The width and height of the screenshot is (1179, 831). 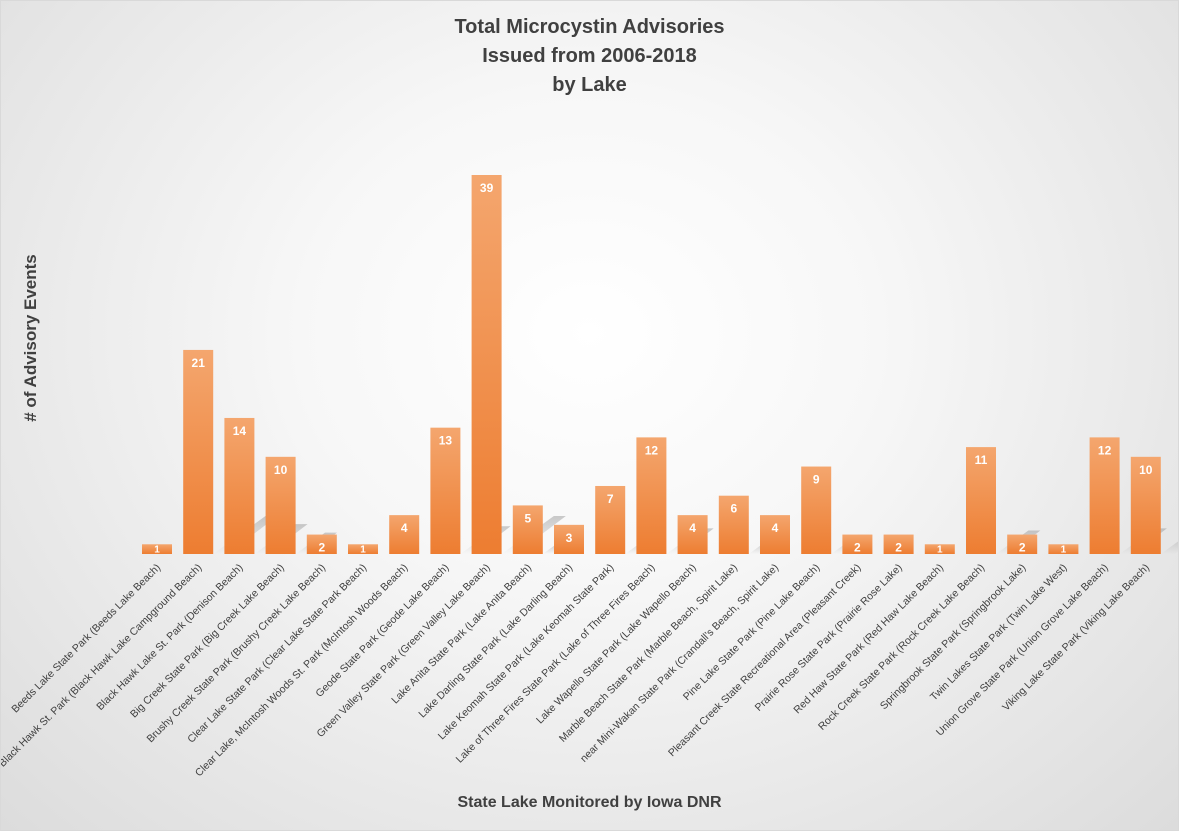 I want to click on data-label: 7, so click(x=610, y=499).